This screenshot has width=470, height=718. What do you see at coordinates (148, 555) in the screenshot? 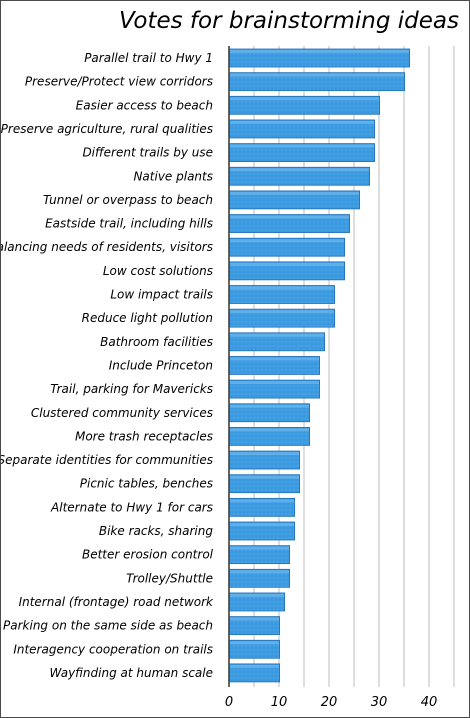
I see `category-label: Better erosion control` at bounding box center [148, 555].